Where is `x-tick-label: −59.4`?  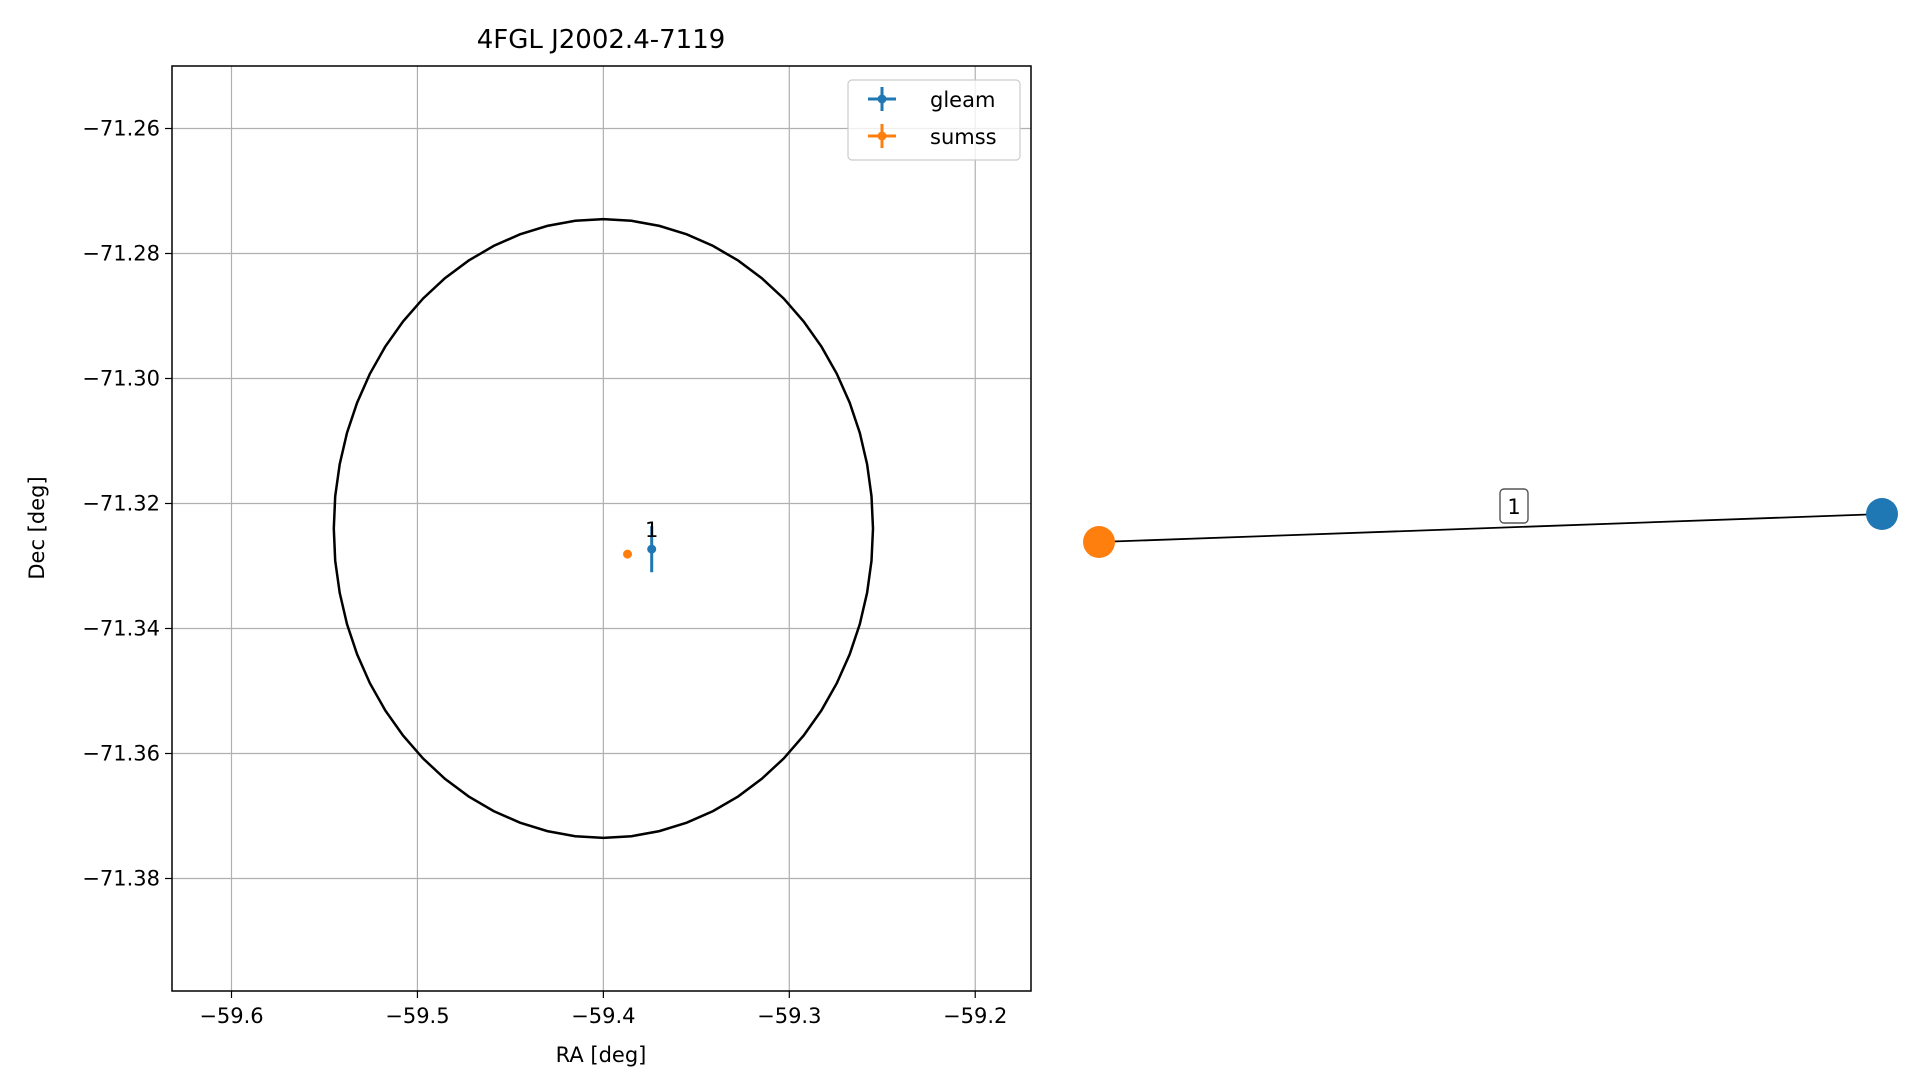
x-tick-label: −59.4 is located at coordinates (603, 1016).